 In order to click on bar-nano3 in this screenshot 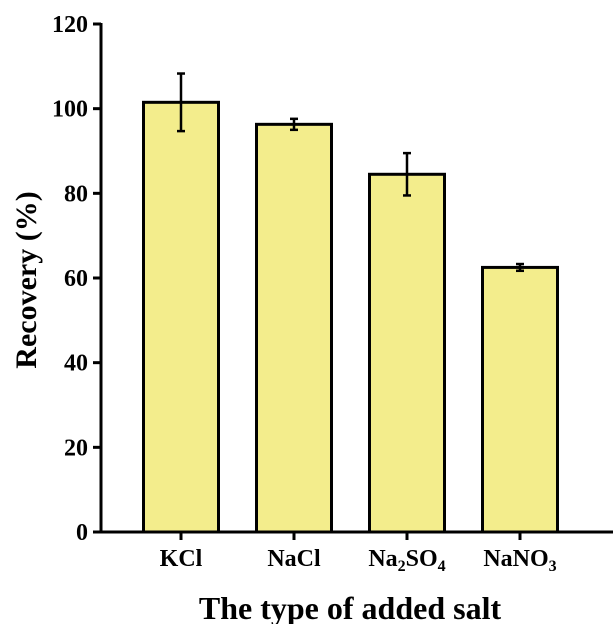, I will do `click(520, 399)`.